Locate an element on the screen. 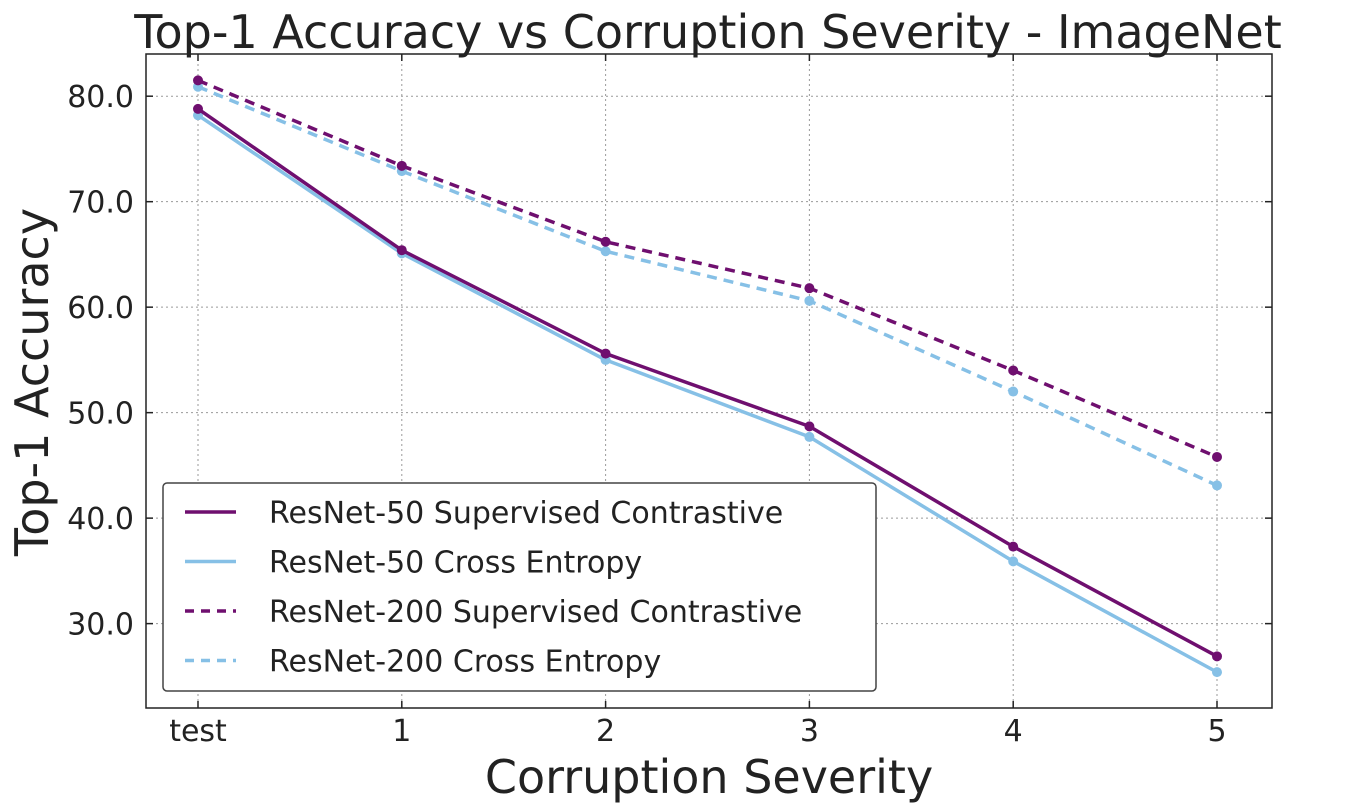 Image resolution: width=1347 pixels, height=812 pixels. y-tick-label: 50.0 is located at coordinates (100, 414).